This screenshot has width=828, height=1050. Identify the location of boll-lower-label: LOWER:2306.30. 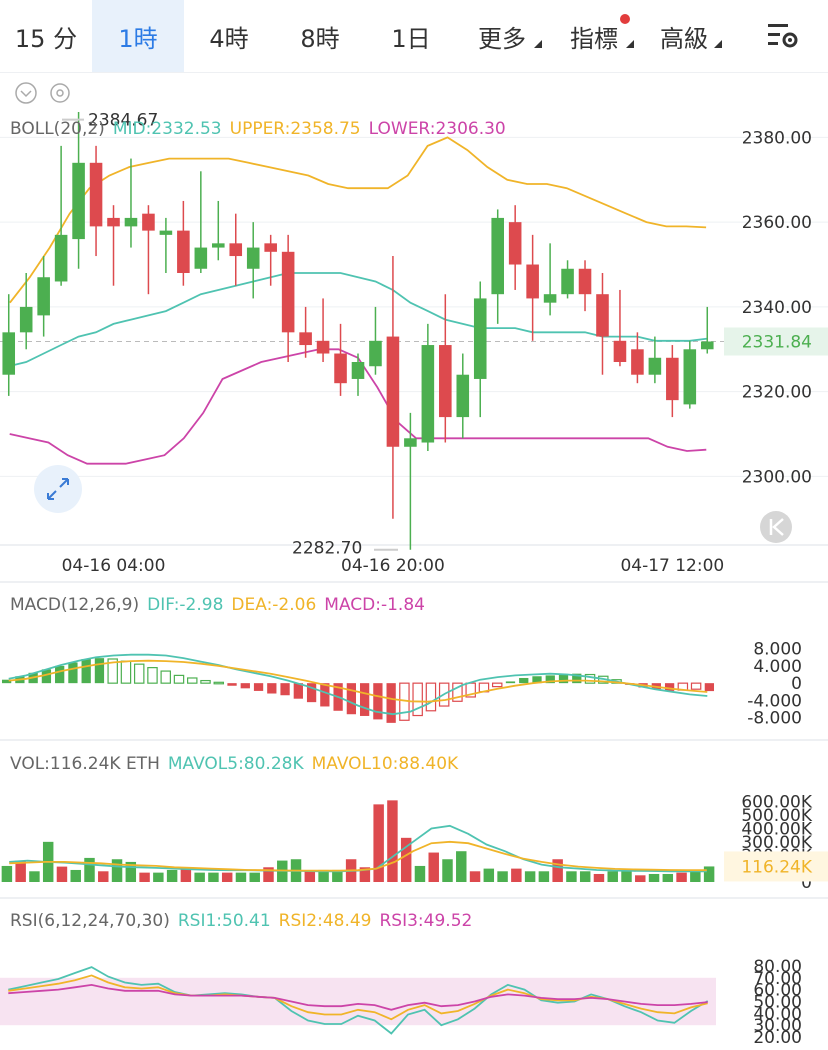
(437, 129).